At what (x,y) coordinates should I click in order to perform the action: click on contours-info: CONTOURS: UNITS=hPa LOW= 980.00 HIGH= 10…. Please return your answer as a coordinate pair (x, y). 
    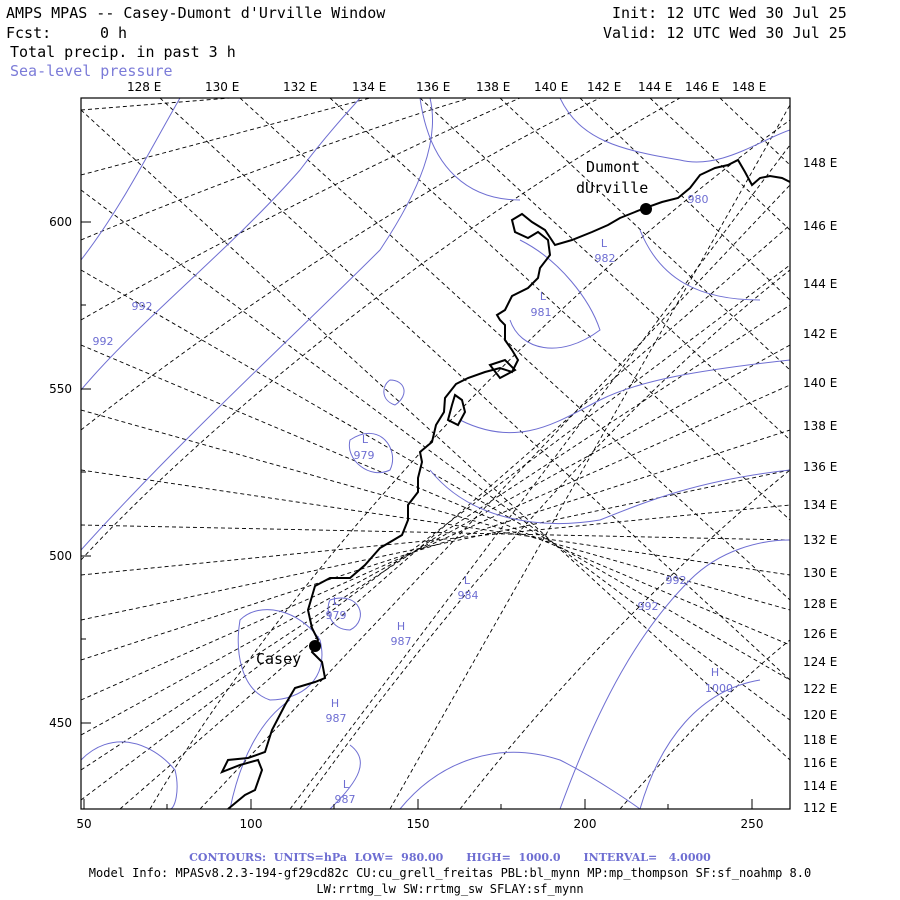
    Looking at the image, I should click on (450, 857).